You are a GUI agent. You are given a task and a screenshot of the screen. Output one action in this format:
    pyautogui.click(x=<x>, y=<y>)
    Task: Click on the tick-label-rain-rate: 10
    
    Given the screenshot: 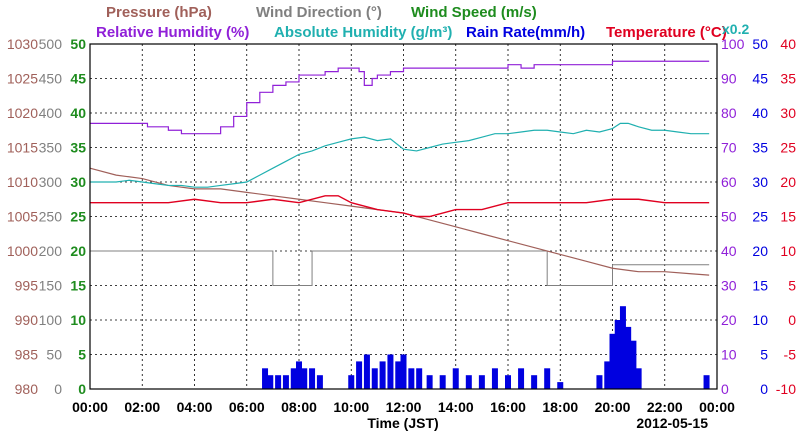 What is the action you would take?
    pyautogui.click(x=760, y=320)
    